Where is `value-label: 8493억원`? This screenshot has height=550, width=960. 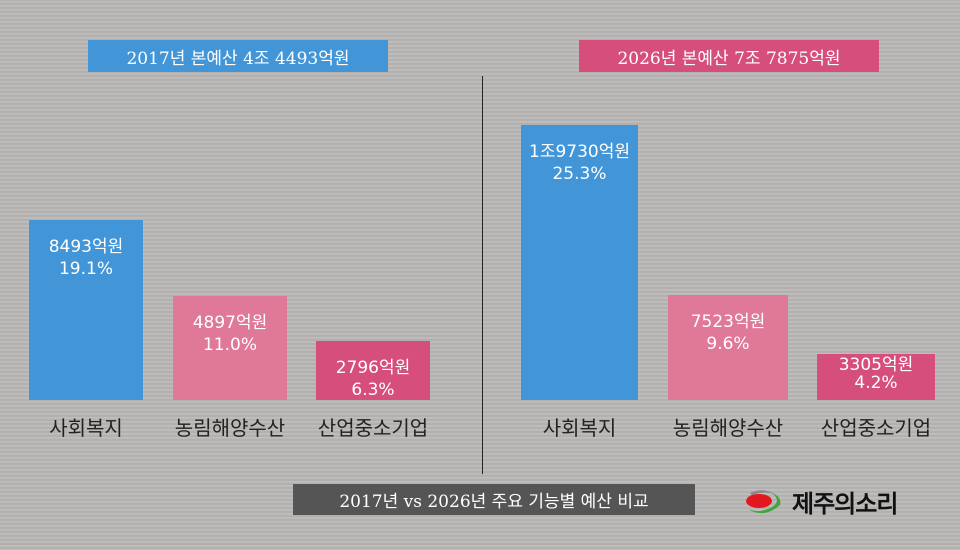
value-label: 8493억원 is located at coordinates (86, 247).